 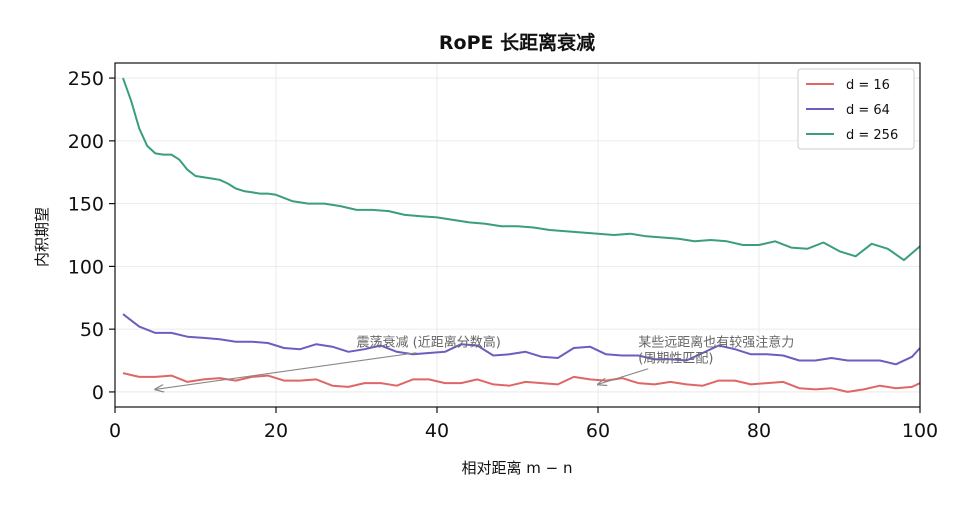 What do you see at coordinates (517, 468) in the screenshot?
I see `x-axis-label: 相对距离 m − n` at bounding box center [517, 468].